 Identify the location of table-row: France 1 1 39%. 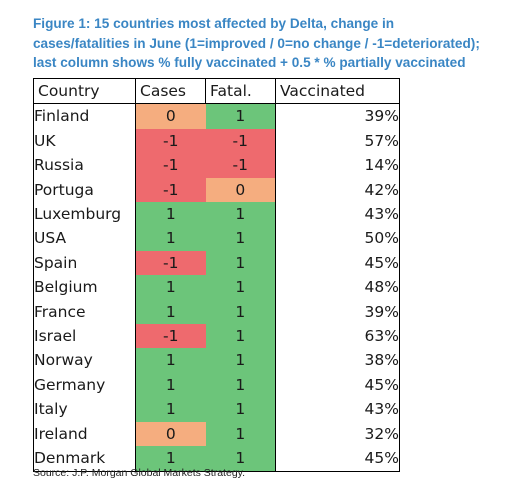
(216, 312).